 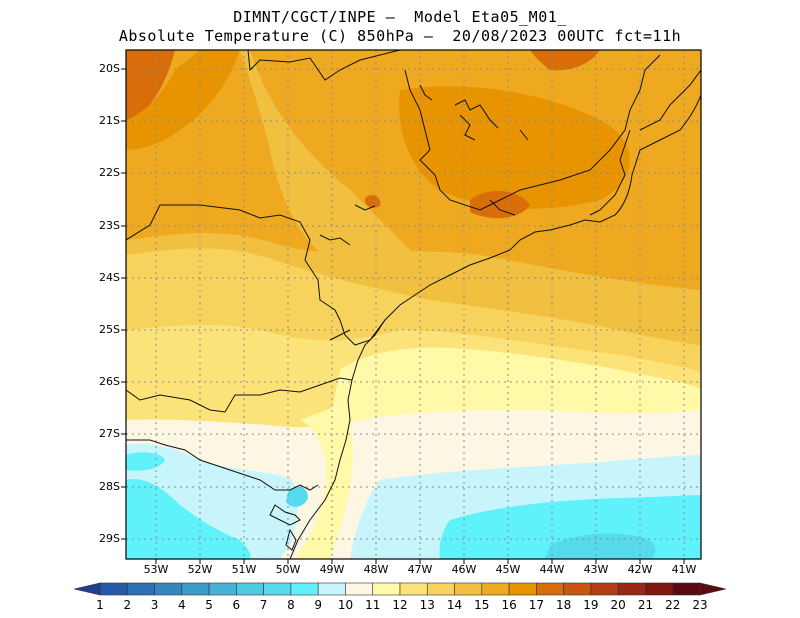 What do you see at coordinates (673, 605) in the screenshot?
I see `colorbar-label: 22` at bounding box center [673, 605].